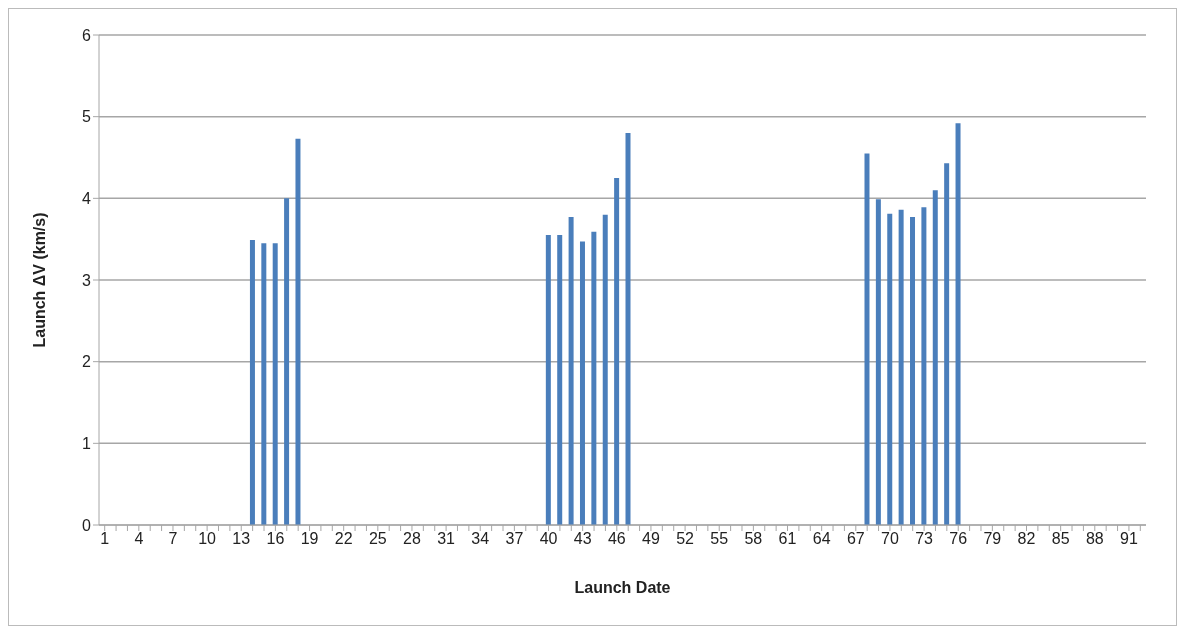 Image resolution: width=1185 pixels, height=634 pixels. What do you see at coordinates (412, 539) in the screenshot?
I see `x-tick-label: 28` at bounding box center [412, 539].